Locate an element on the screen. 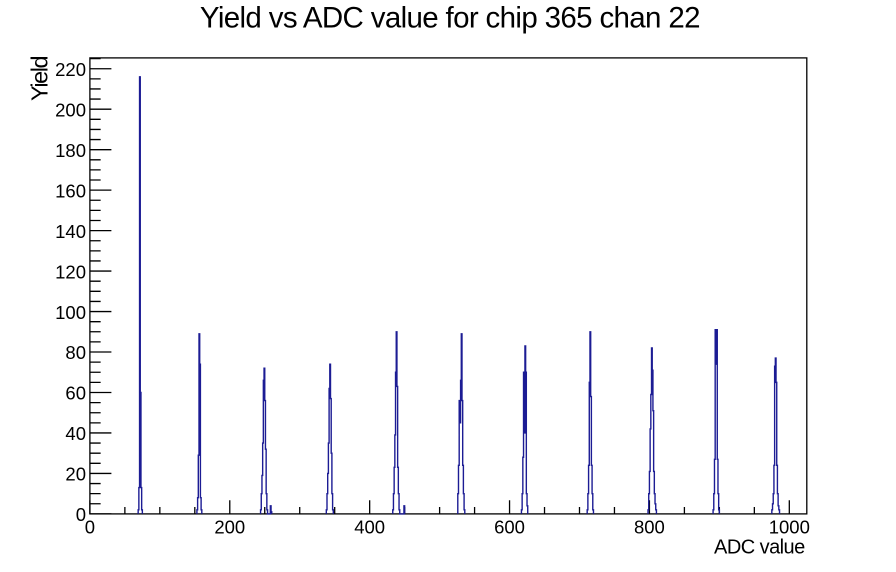  svg-text: 220 is located at coordinates (70, 69).